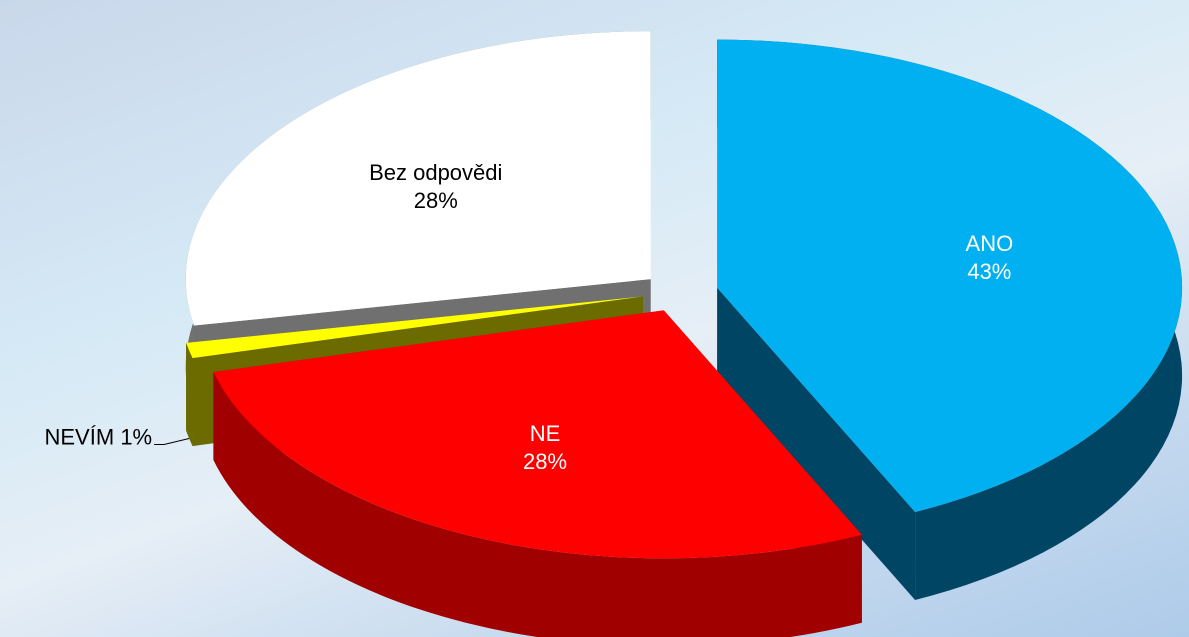 Image resolution: width=1189 pixels, height=637 pixels. What do you see at coordinates (989, 271) in the screenshot?
I see `label-value: 43%` at bounding box center [989, 271].